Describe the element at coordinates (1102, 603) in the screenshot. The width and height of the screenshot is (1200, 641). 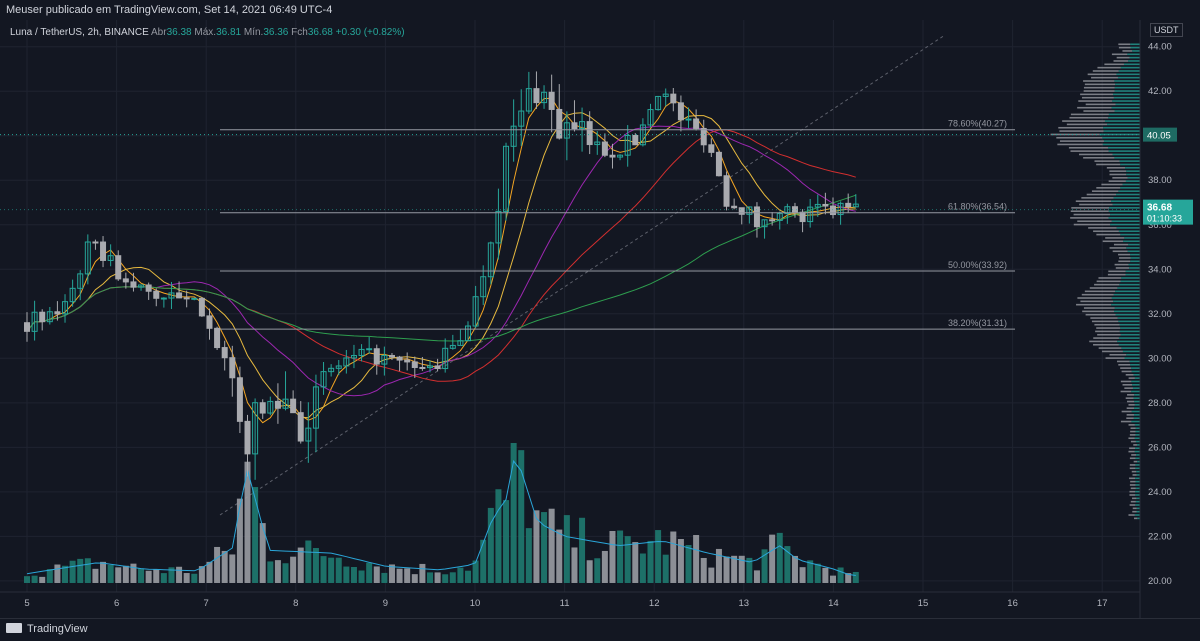
I see `time-tick-label: 17` at that location.